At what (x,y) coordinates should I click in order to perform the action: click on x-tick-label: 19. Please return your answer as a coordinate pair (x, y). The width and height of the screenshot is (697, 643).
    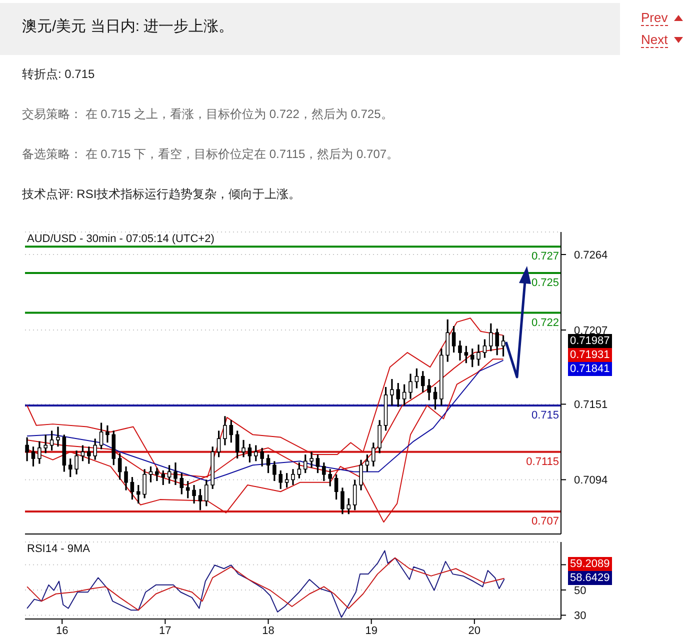
    Looking at the image, I should click on (371, 630).